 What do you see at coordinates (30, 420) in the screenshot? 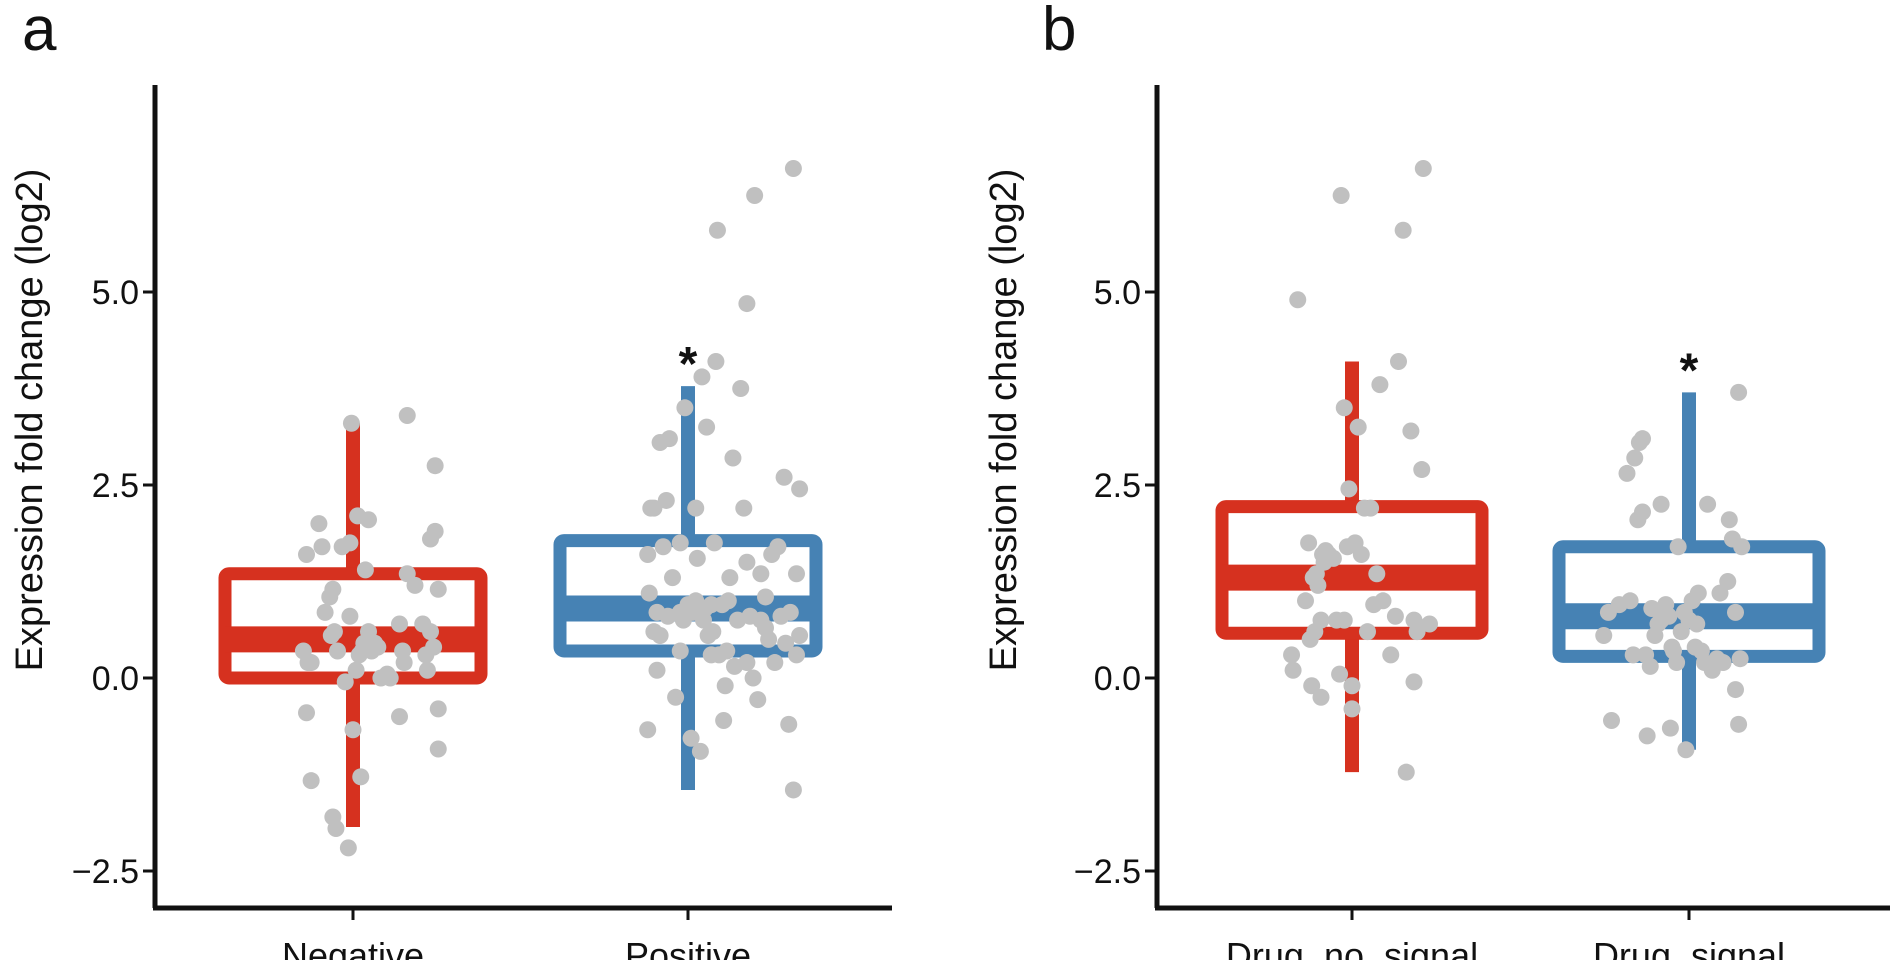
I see `panel-a-ylabel: Expression fold change (log2)` at bounding box center [30, 420].